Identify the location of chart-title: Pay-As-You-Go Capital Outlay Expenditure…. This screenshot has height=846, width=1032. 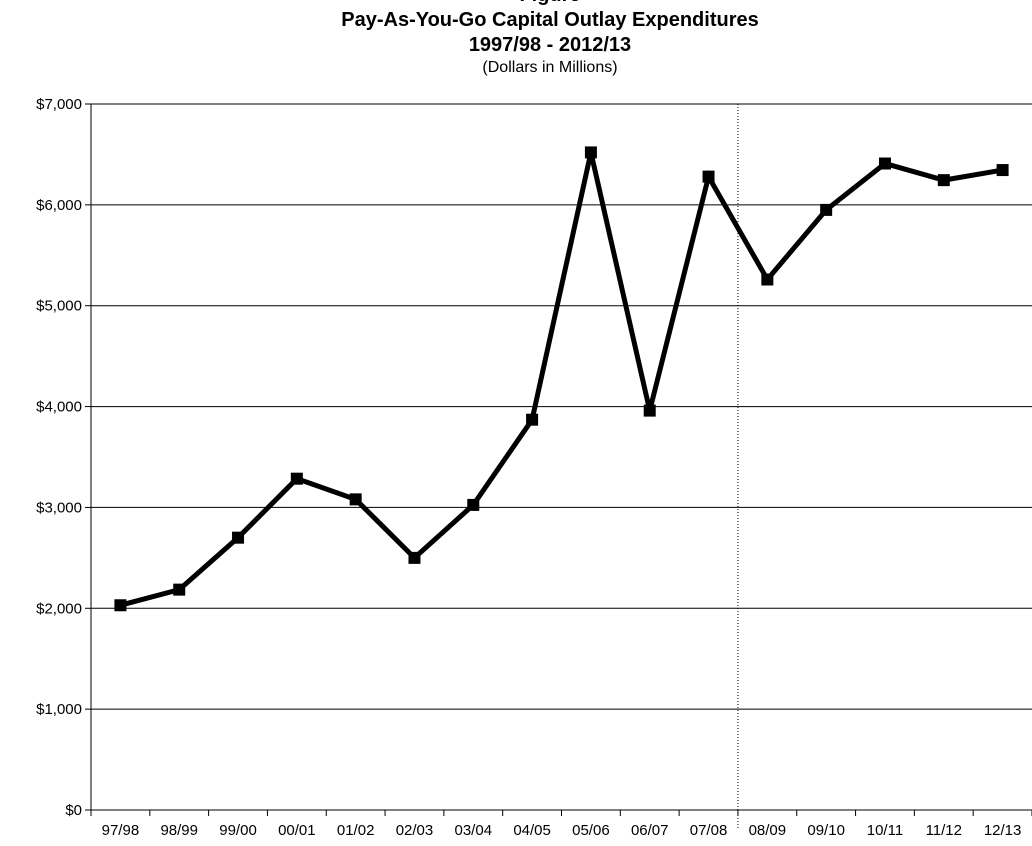
(550, 20).